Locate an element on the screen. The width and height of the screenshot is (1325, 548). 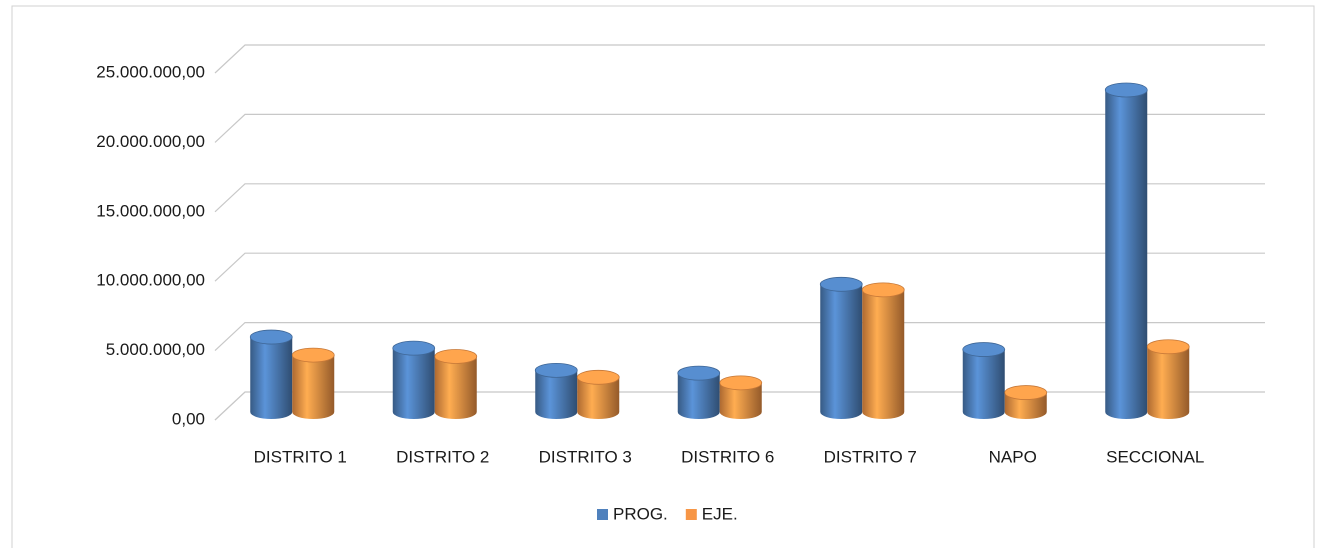
x-tick-label: DISTRITO 3 is located at coordinates (585, 456).